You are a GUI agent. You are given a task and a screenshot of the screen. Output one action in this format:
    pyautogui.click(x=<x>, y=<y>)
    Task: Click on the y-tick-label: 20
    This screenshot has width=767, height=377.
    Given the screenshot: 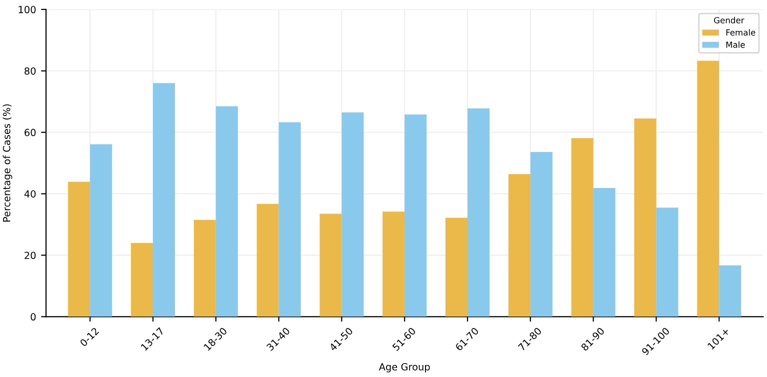 What is the action you would take?
    pyautogui.click(x=30, y=256)
    